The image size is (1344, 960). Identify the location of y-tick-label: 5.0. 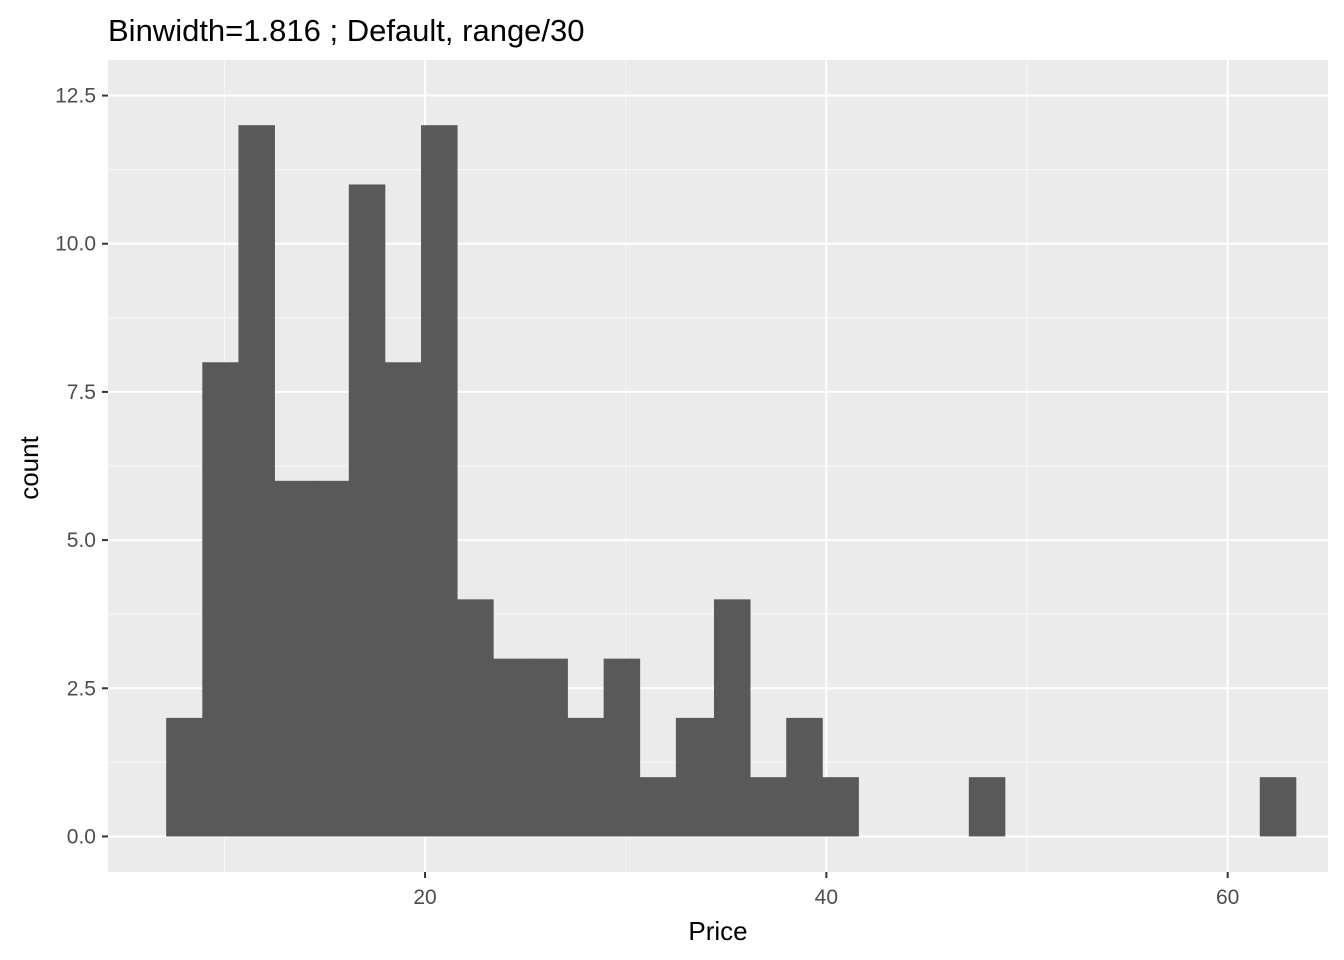
(81, 540).